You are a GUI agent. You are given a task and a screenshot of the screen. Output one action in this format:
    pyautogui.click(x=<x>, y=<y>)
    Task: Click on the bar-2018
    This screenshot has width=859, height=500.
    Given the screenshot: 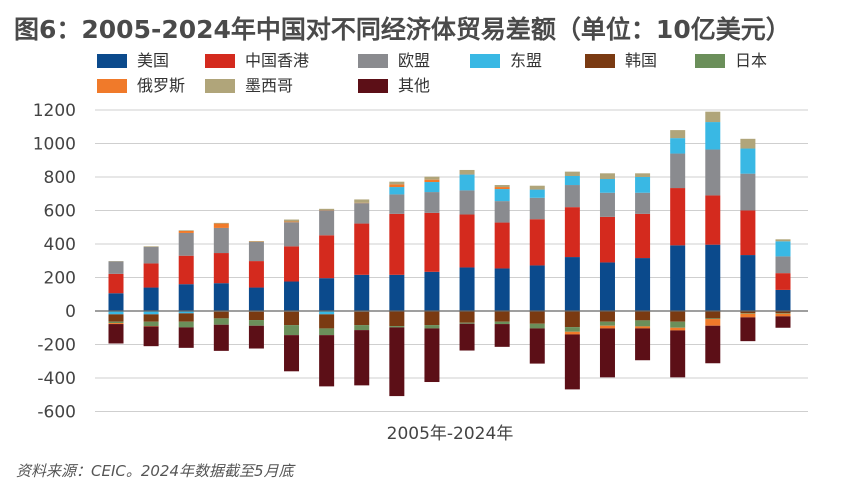 What is the action you would take?
    pyautogui.click(x=572, y=280)
    